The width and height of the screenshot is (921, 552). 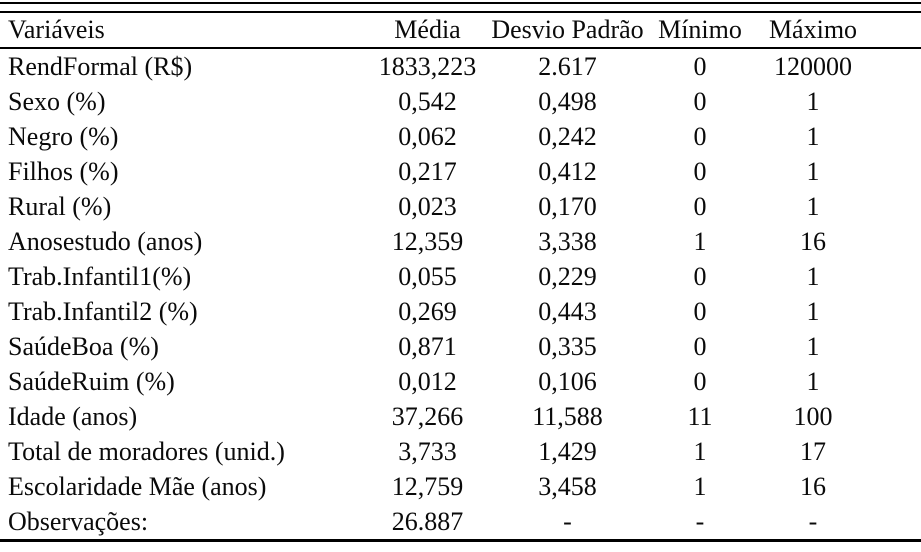 I want to click on desvio-padrao-value-cell: -, so click(x=567, y=521).